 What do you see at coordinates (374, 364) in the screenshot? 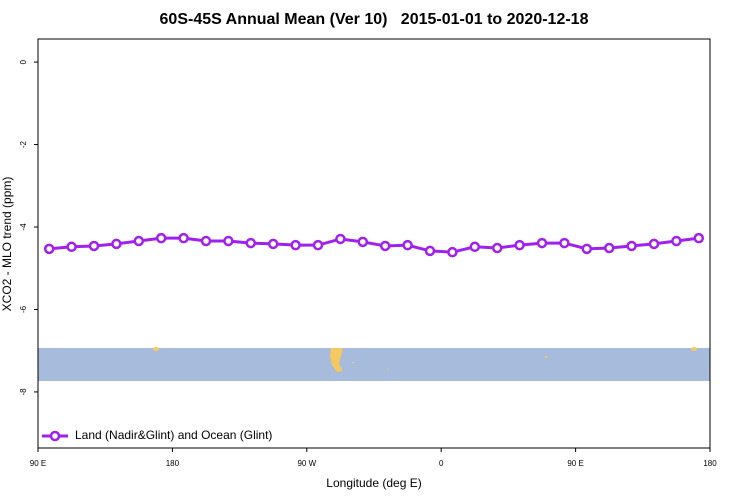
I see `map-strip` at bounding box center [374, 364].